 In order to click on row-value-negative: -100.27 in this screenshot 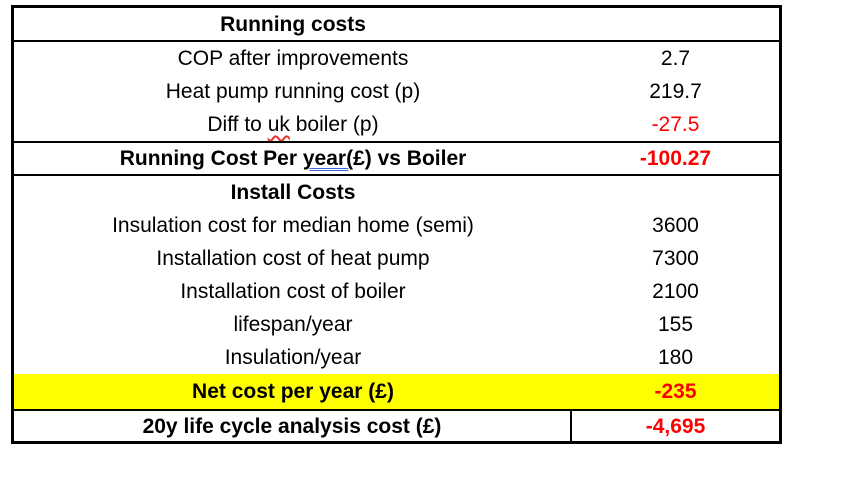, I will do `click(675, 158)`.